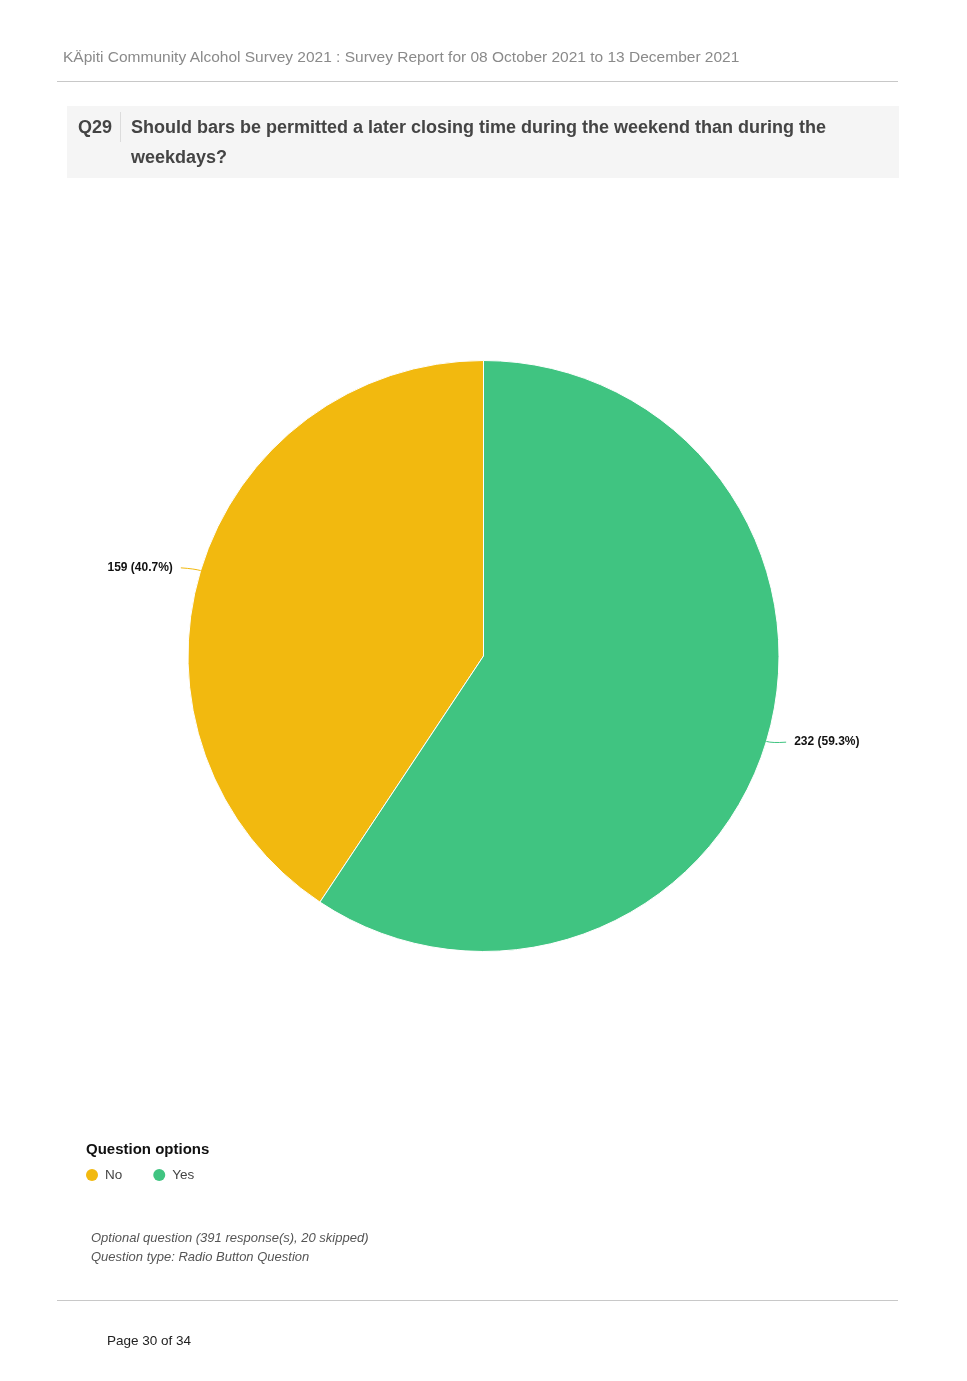 This screenshot has width=967, height=1381. I want to click on text: Question type: Radio Button Question, so click(200, 1256).